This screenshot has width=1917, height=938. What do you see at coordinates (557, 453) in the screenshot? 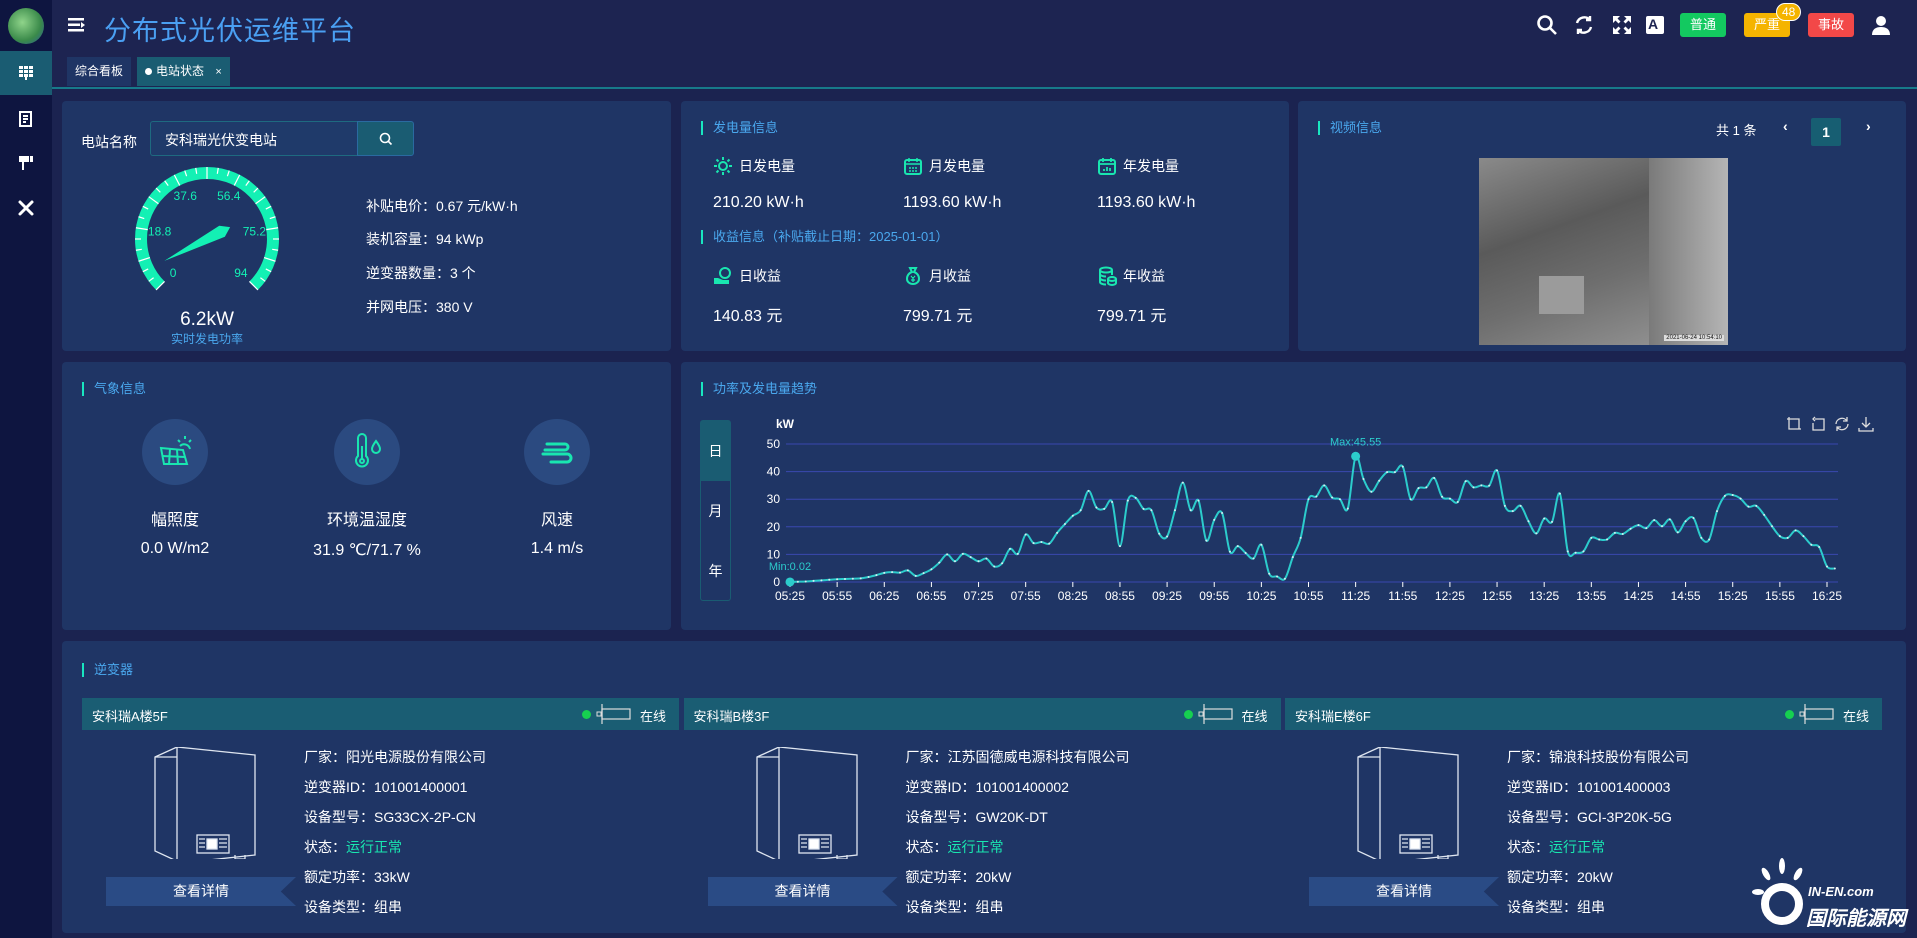
I see `wind-icon` at bounding box center [557, 453].